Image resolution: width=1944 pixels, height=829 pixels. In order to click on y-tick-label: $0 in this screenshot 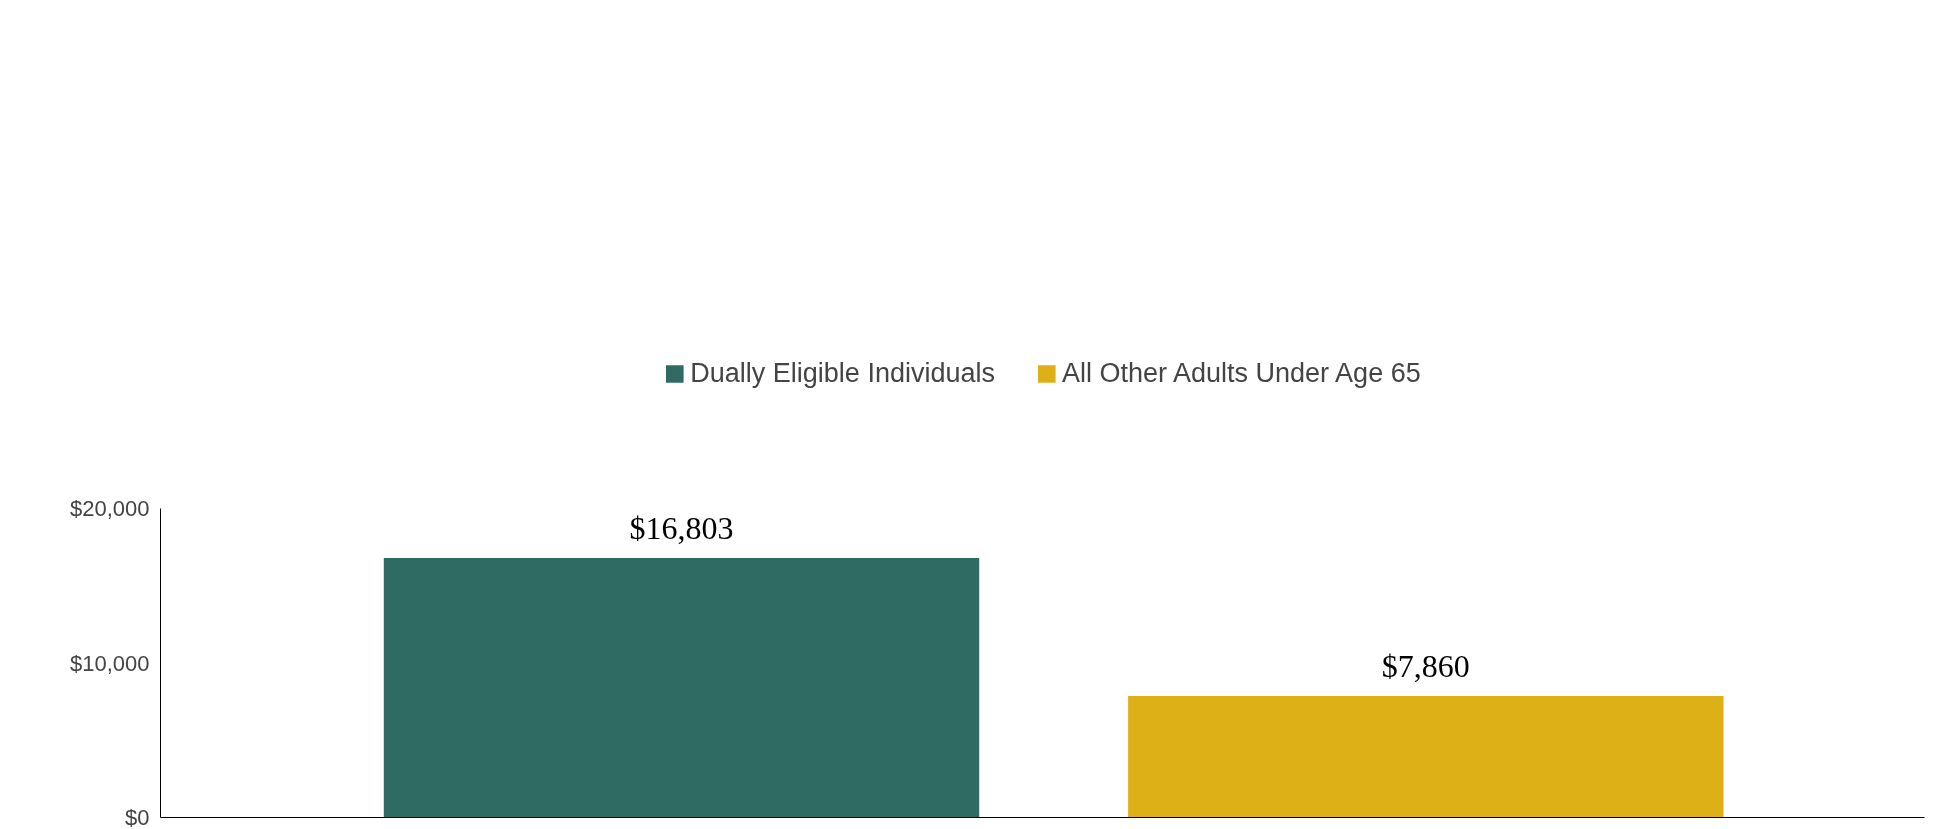, I will do `click(137, 816)`.